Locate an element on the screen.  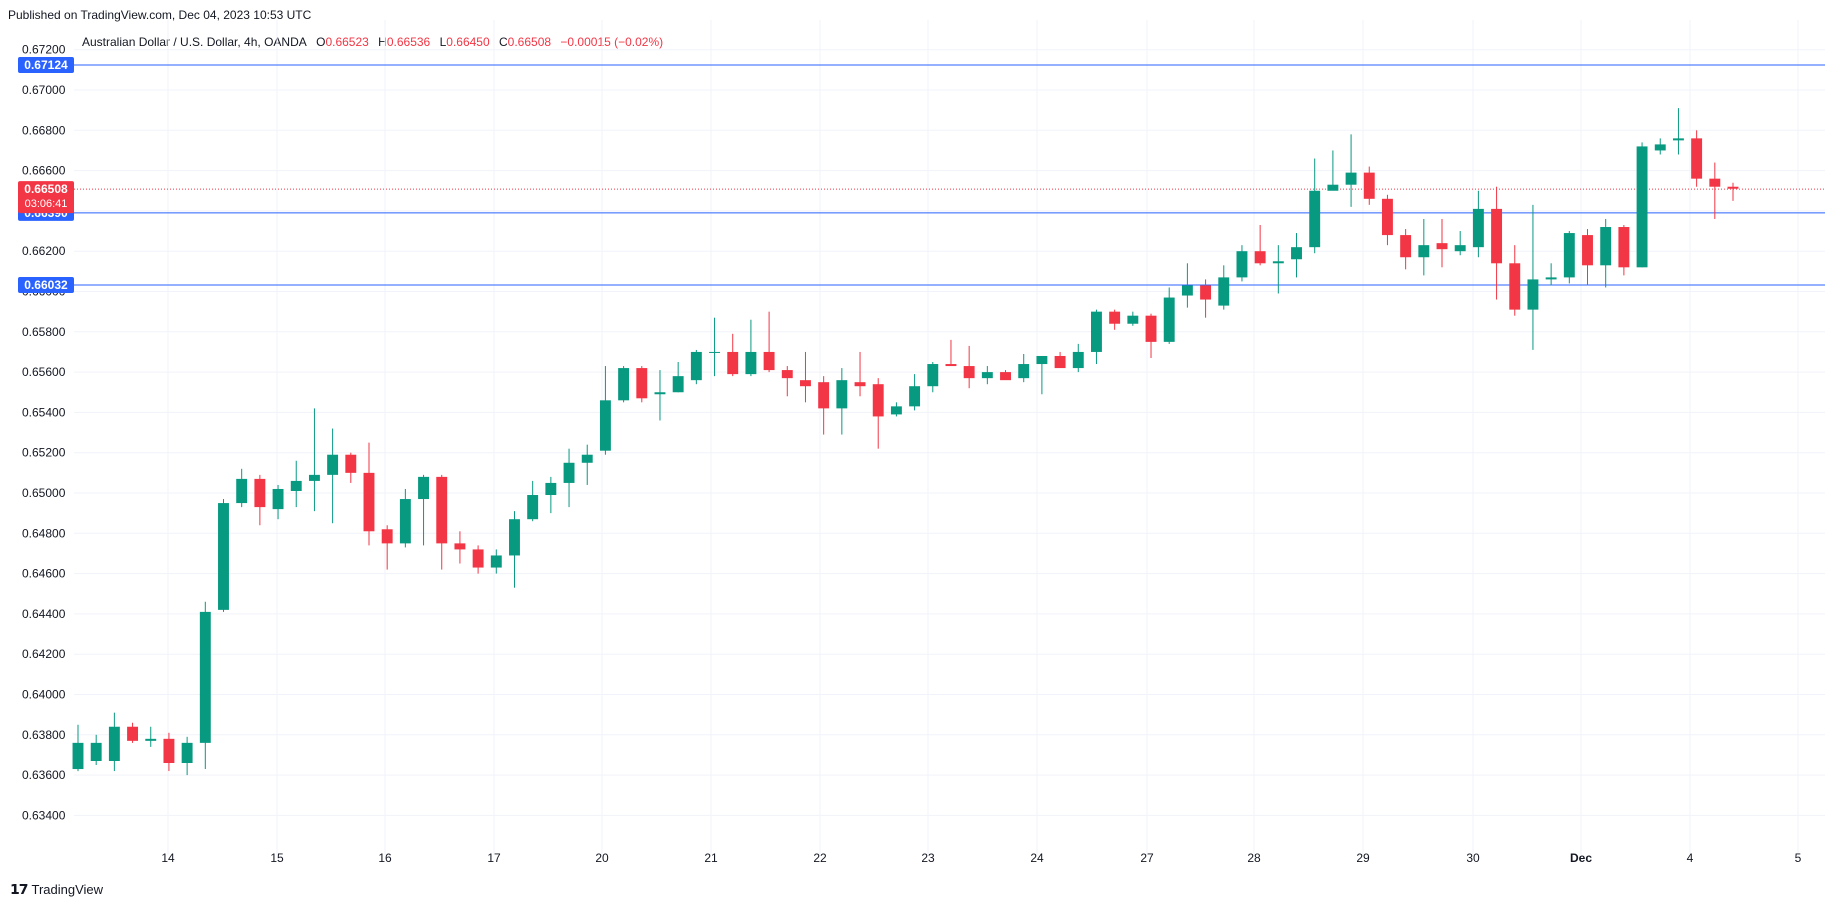
y-tick-label: 0.66600 is located at coordinates (44, 171).